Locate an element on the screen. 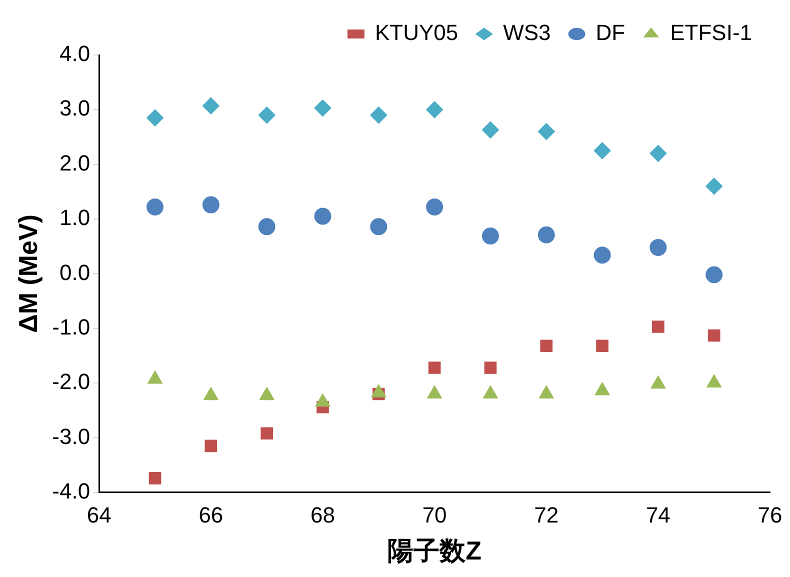 The height and width of the screenshot is (577, 790). y-tick-label: -3.0 is located at coordinates (71, 436).